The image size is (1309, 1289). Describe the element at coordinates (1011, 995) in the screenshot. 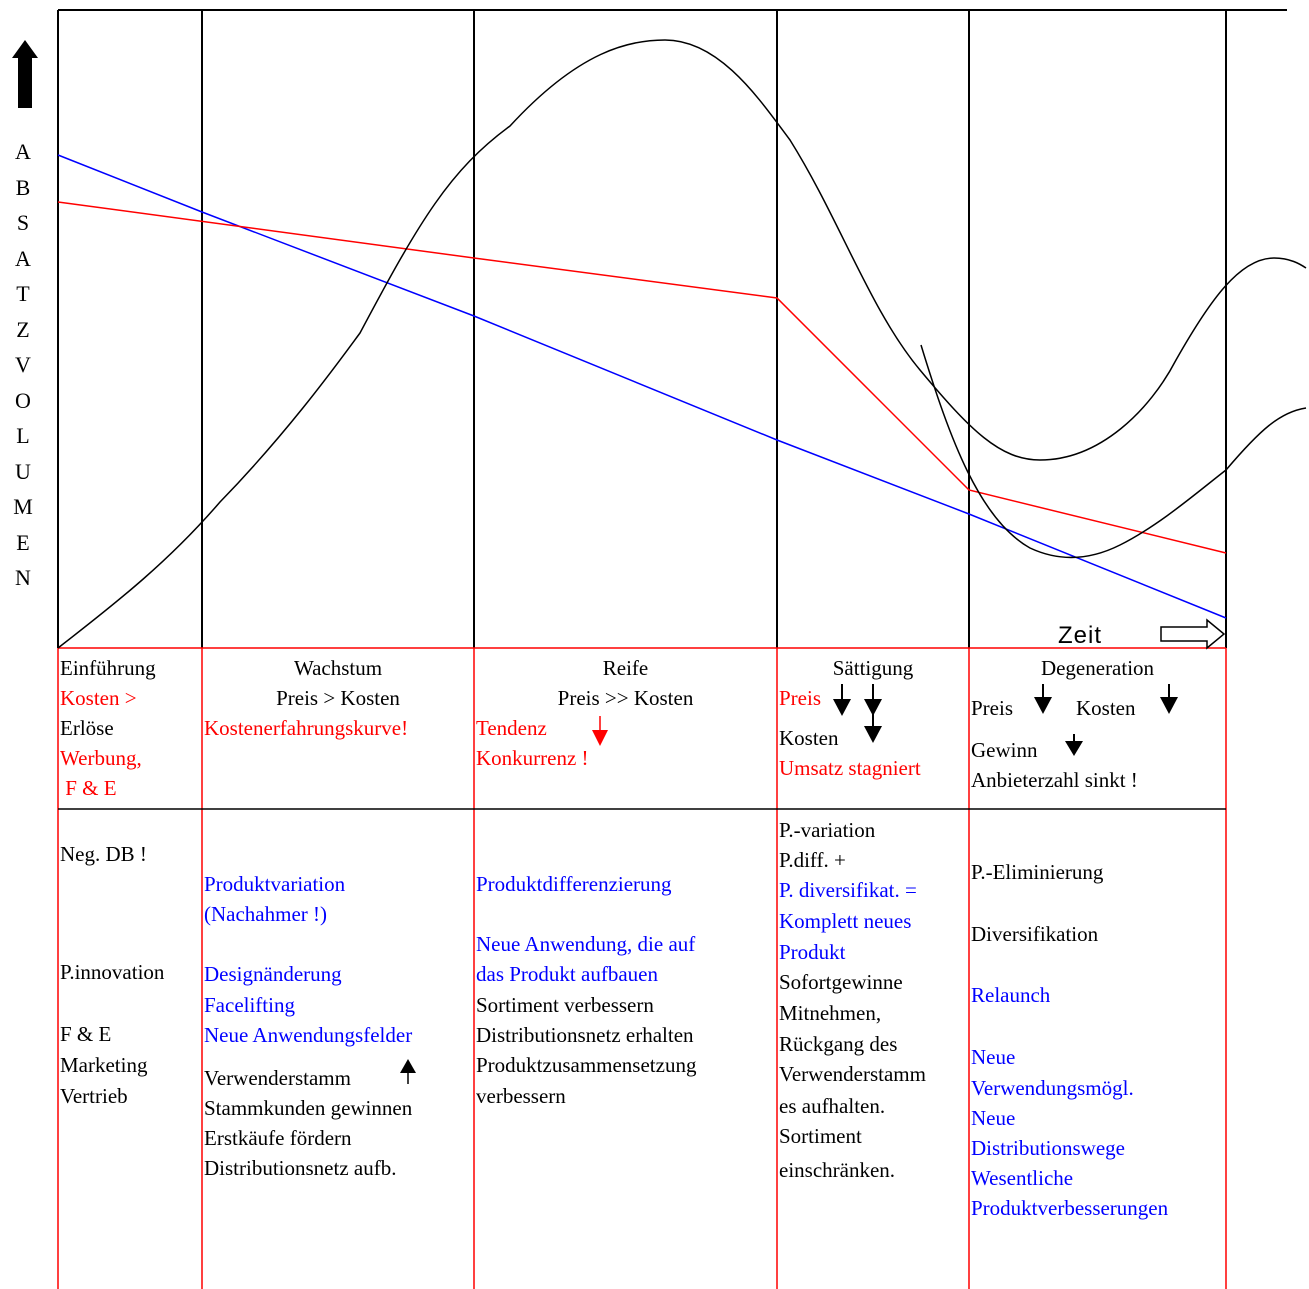

I see `body-line: Relaunch` at that location.